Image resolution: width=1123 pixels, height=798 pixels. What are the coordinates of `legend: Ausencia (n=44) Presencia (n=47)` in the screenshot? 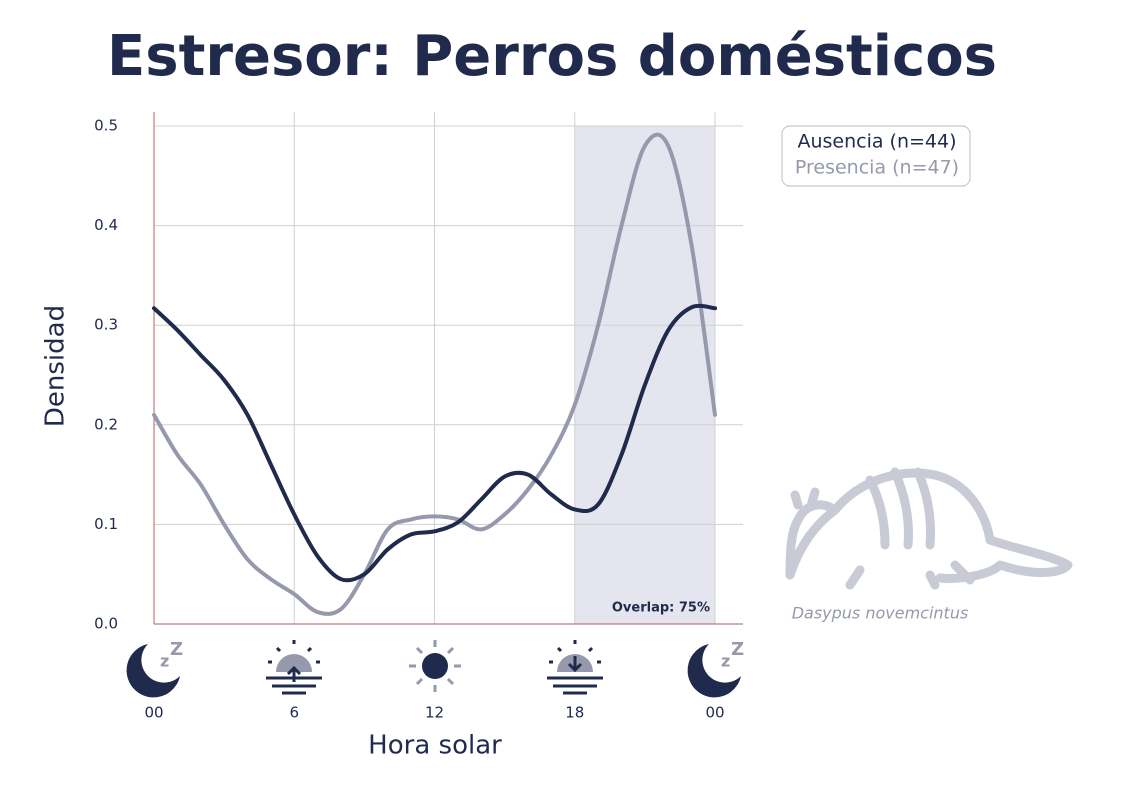 It's located at (876, 156).